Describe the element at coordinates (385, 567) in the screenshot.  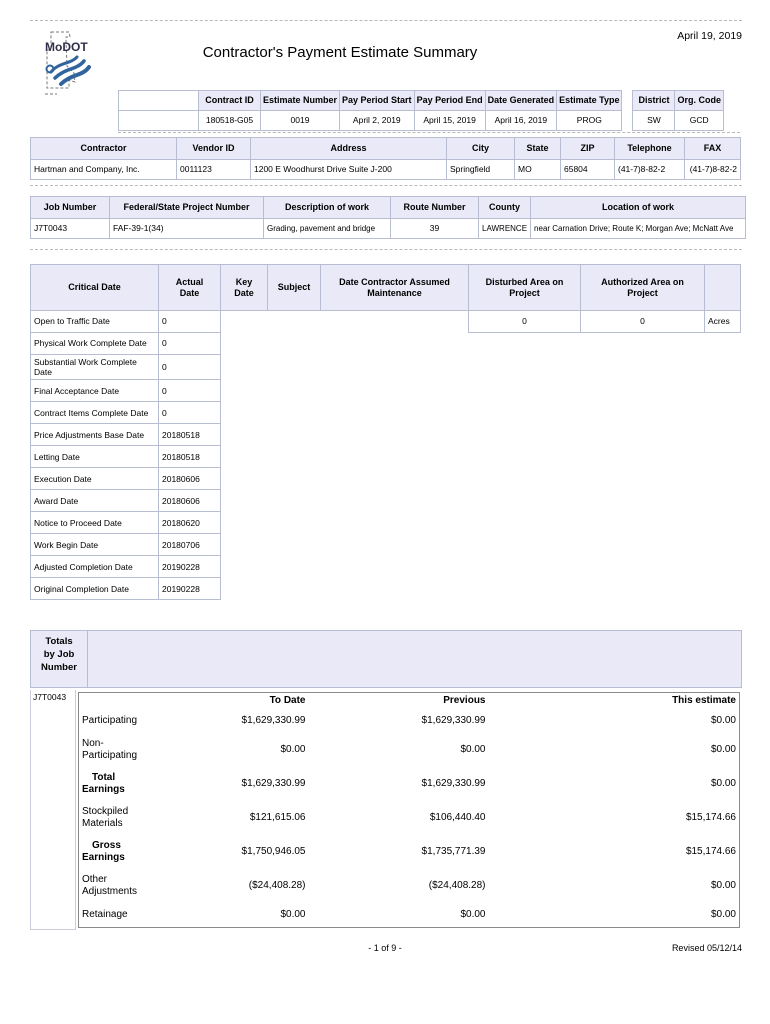
I see `critical-row: Adjusted Completion Date 20190228` at that location.